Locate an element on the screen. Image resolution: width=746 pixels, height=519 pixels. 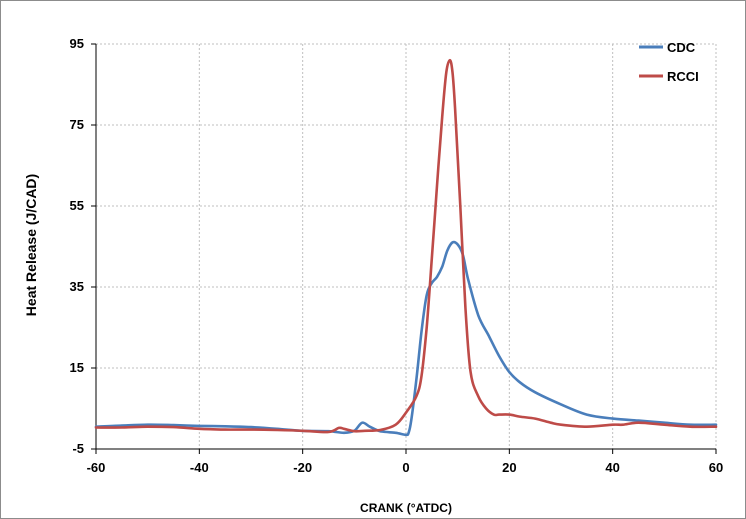
x-tick-label: -40 is located at coordinates (199, 467).